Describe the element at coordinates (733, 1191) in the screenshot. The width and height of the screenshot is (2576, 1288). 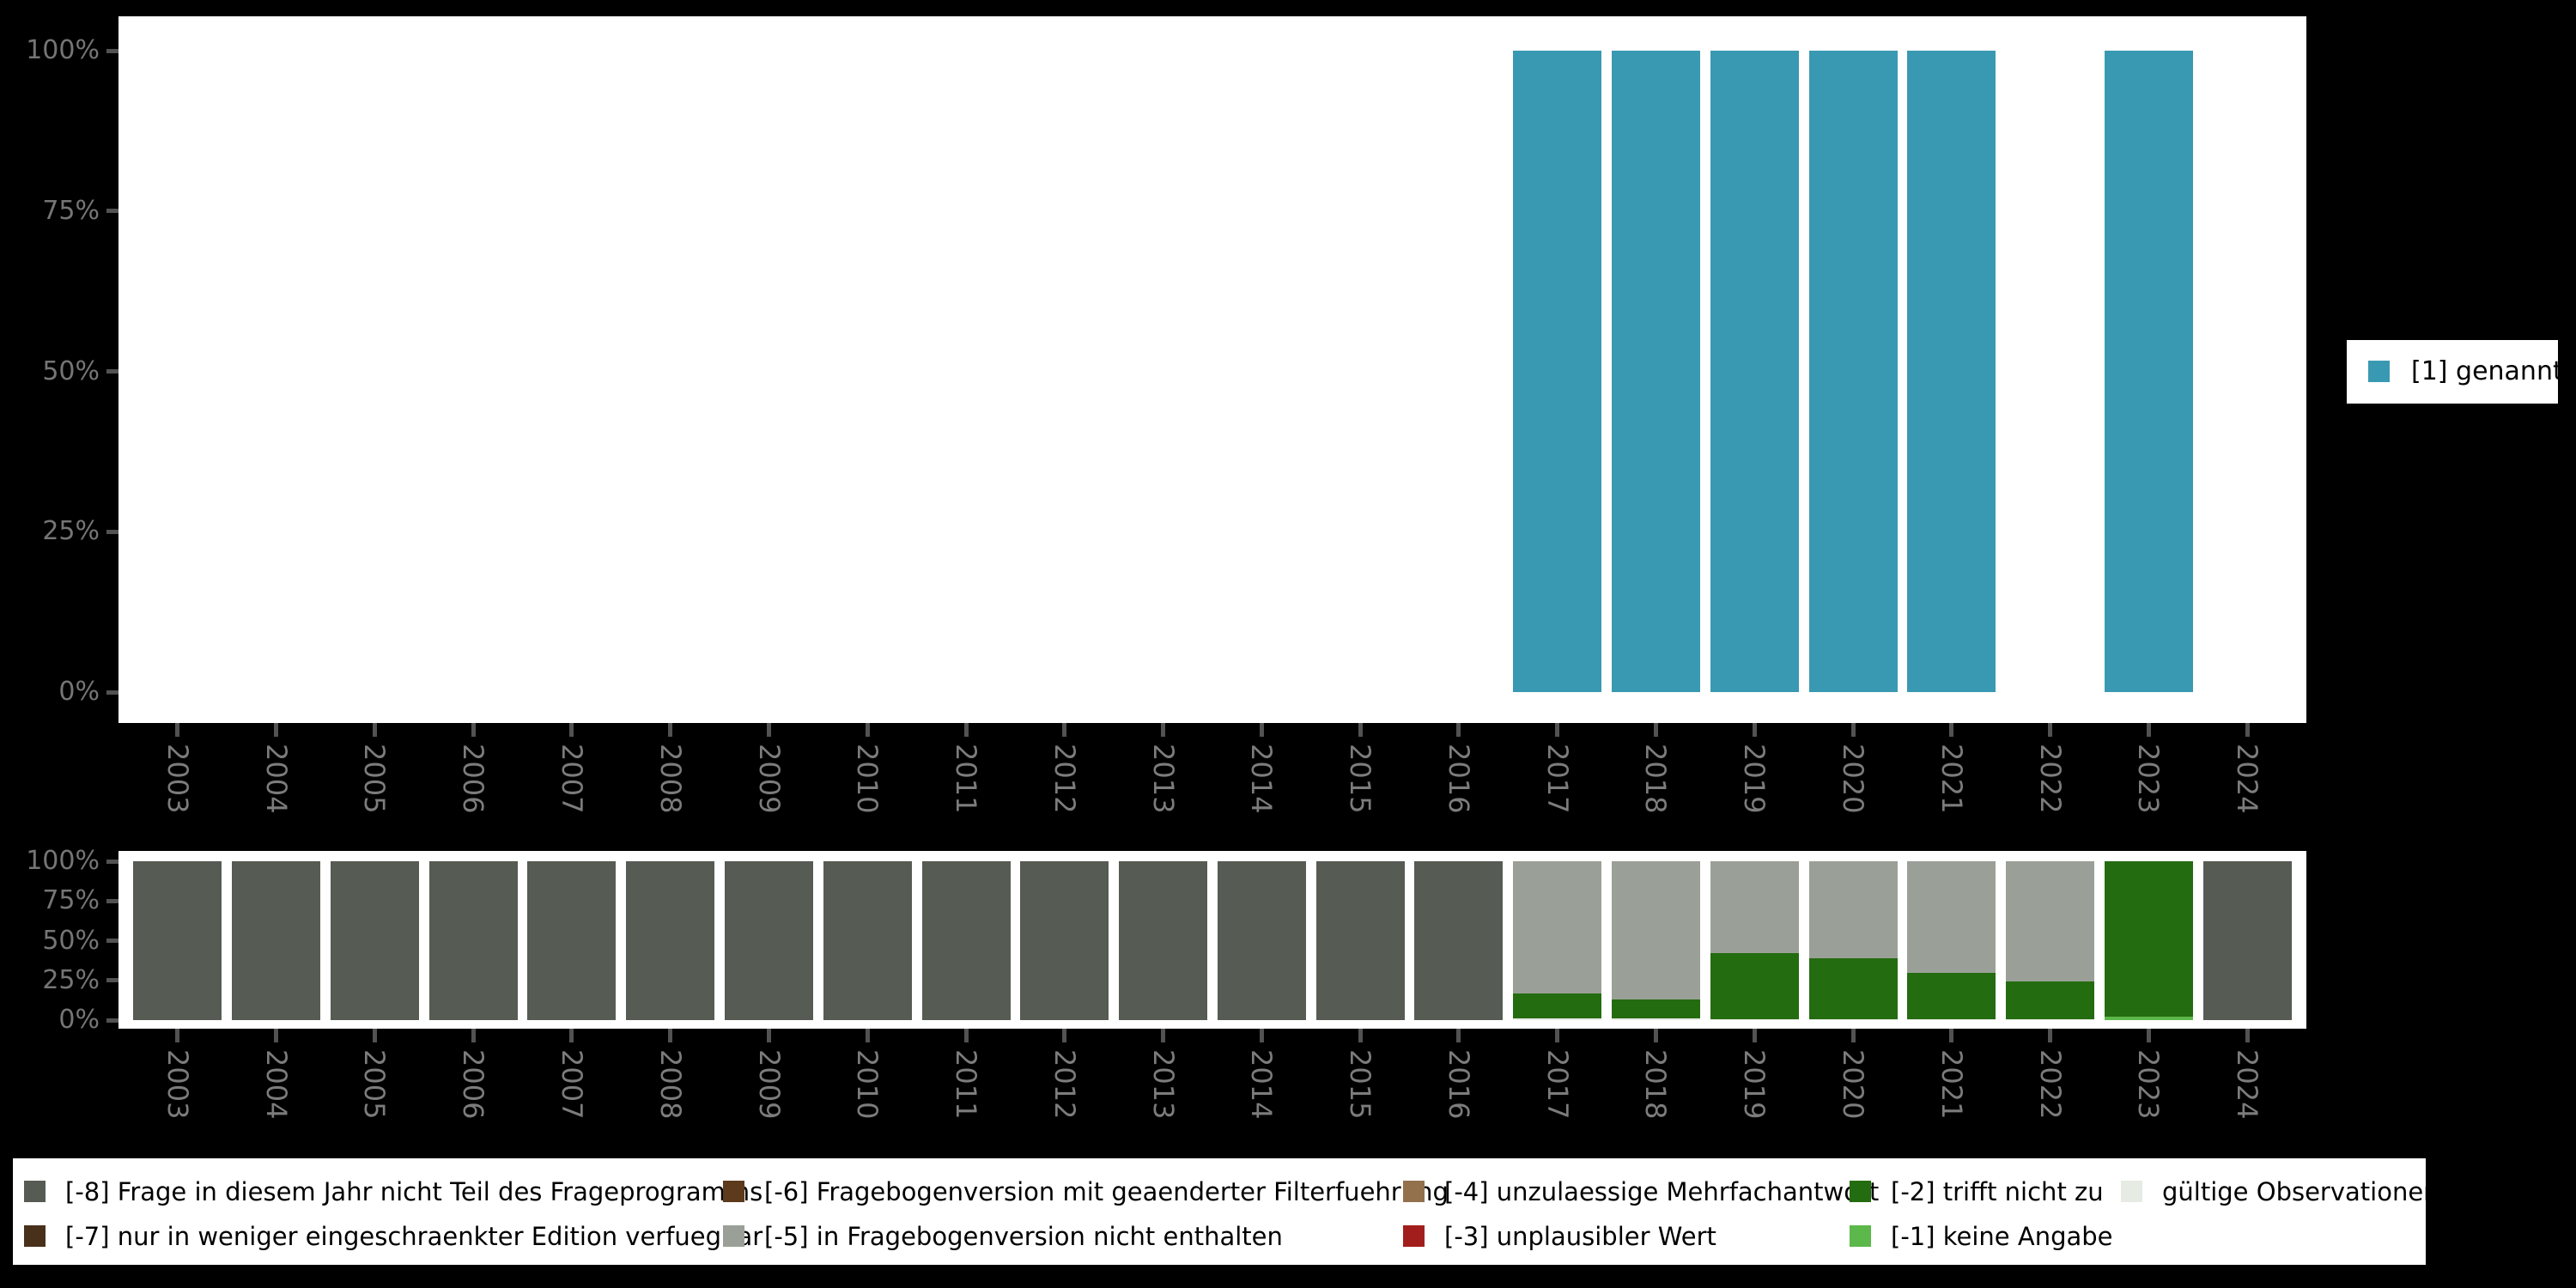
I see `m6-legend-swatch` at that location.